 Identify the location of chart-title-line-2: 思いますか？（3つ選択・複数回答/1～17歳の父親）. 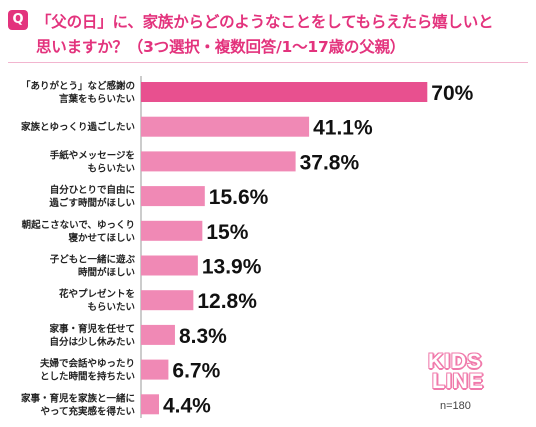
(221, 47).